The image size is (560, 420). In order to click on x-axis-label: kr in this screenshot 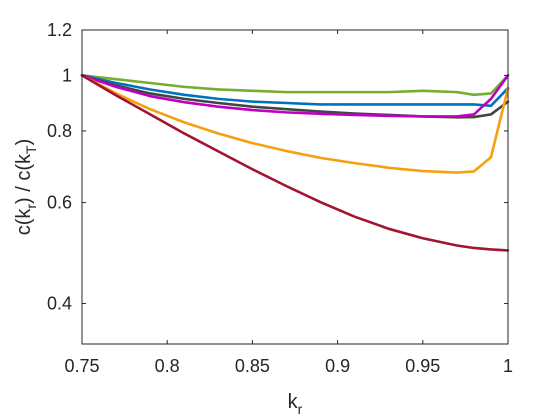, I will do `click(295, 404)`.